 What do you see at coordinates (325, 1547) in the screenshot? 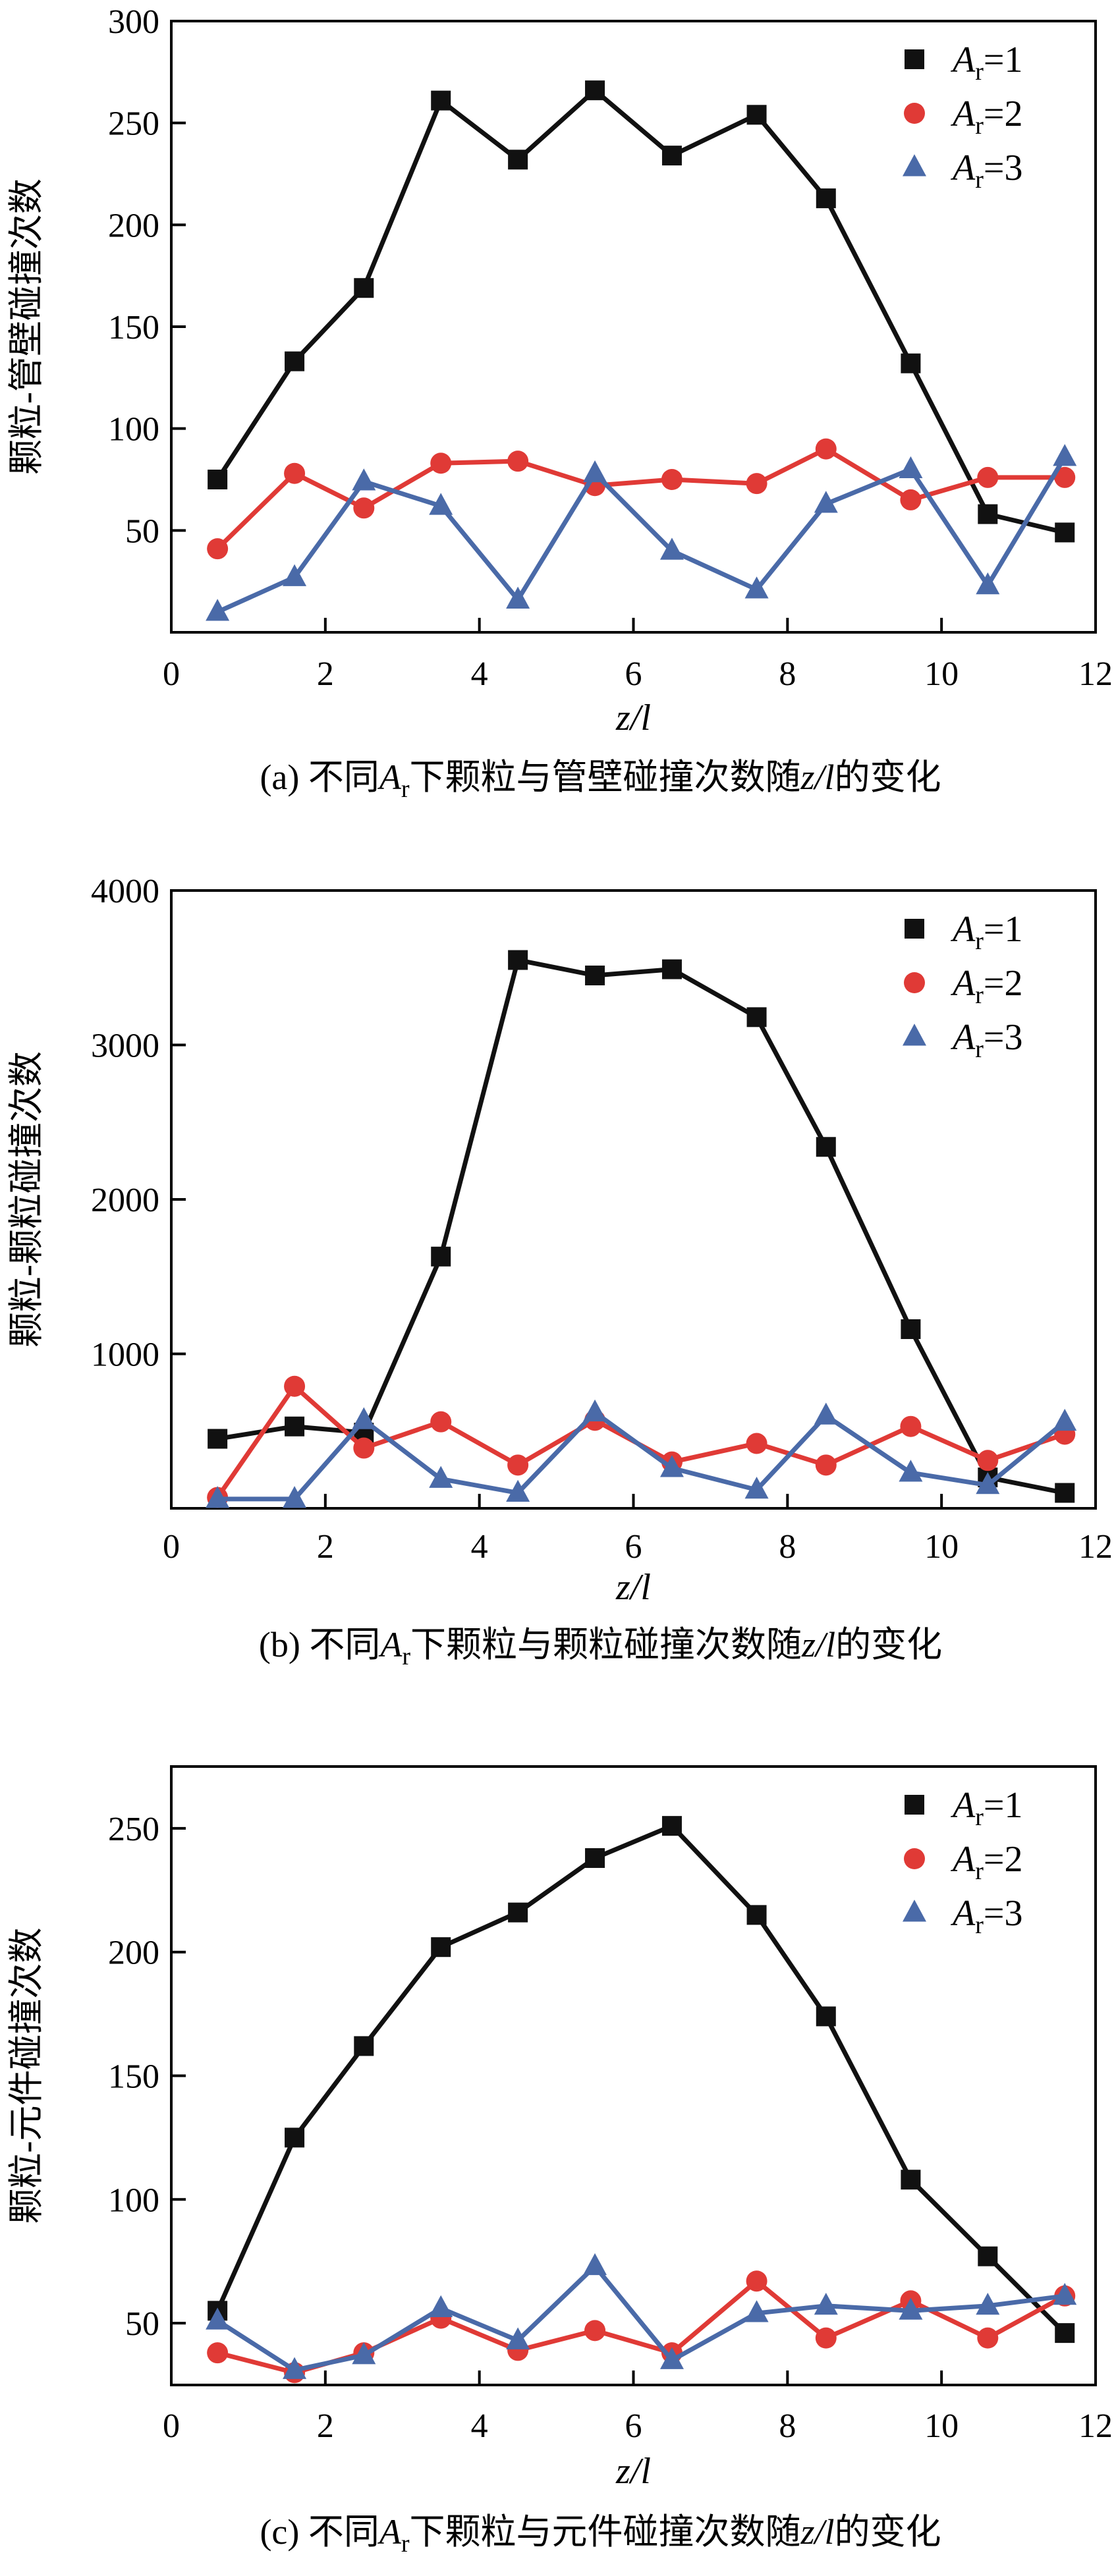
I see `x-tick-label: 2` at bounding box center [325, 1547].